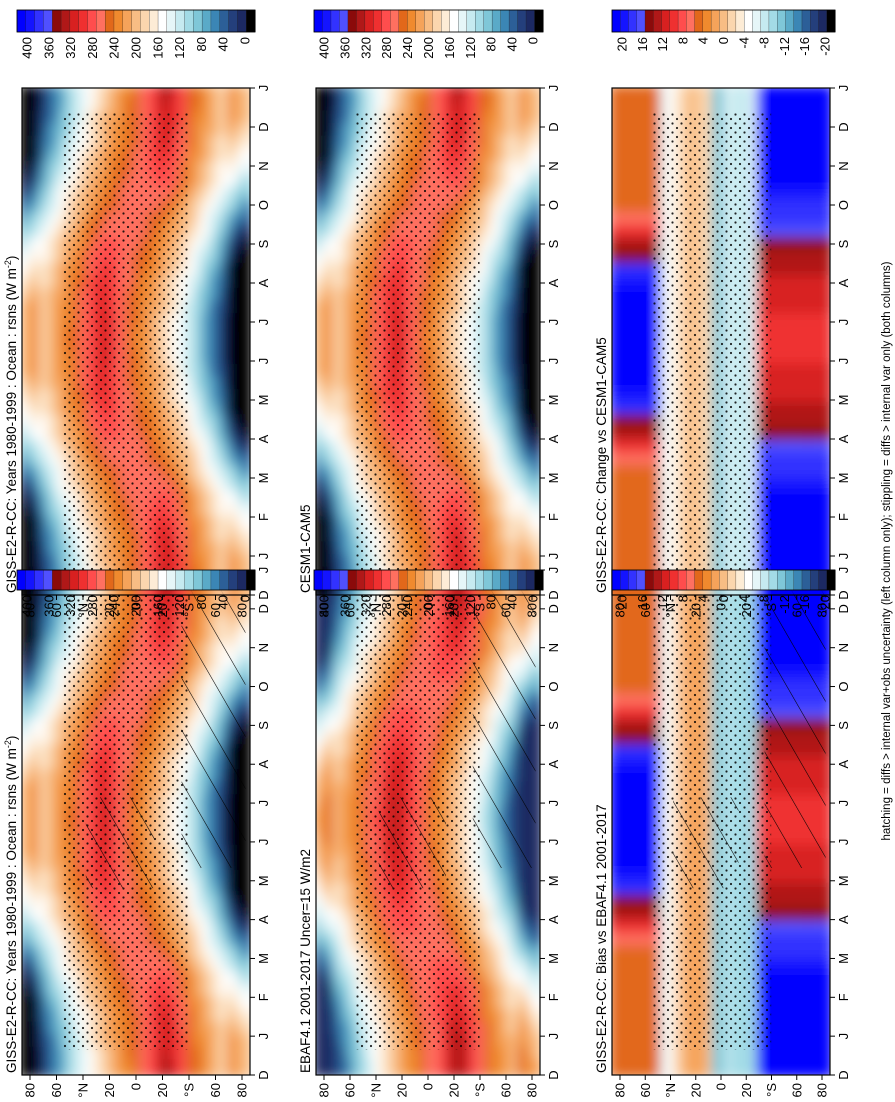 This screenshot has width=895, height=1102. What do you see at coordinates (662, 44) in the screenshot?
I see `colorbar-label: 12` at bounding box center [662, 44].